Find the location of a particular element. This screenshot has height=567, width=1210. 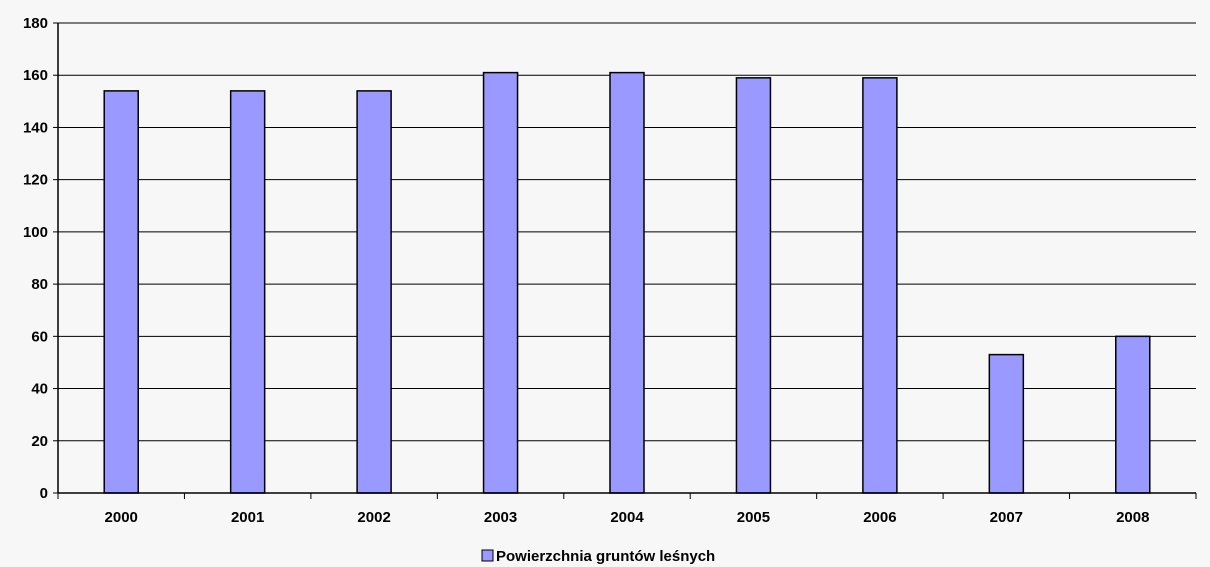

x-tick-label: 2001 is located at coordinates (247, 517).